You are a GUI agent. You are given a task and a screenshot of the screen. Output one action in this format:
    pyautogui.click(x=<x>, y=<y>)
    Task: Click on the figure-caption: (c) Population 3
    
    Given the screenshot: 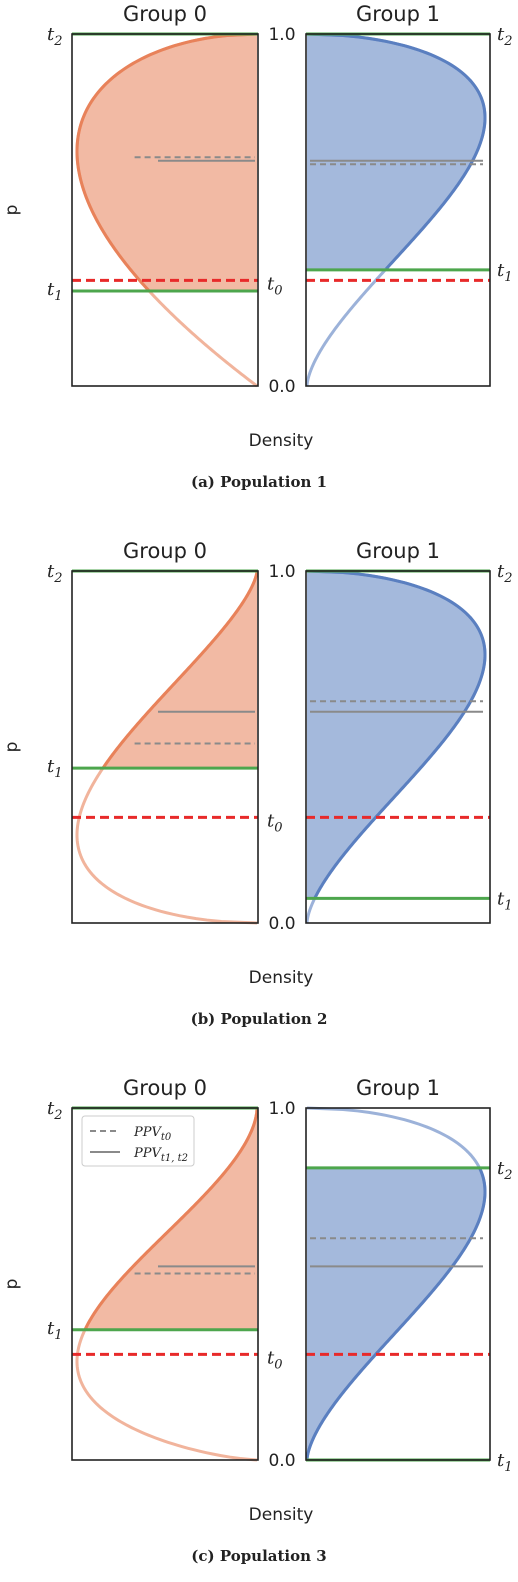 What is the action you would take?
    pyautogui.click(x=258, y=1556)
    